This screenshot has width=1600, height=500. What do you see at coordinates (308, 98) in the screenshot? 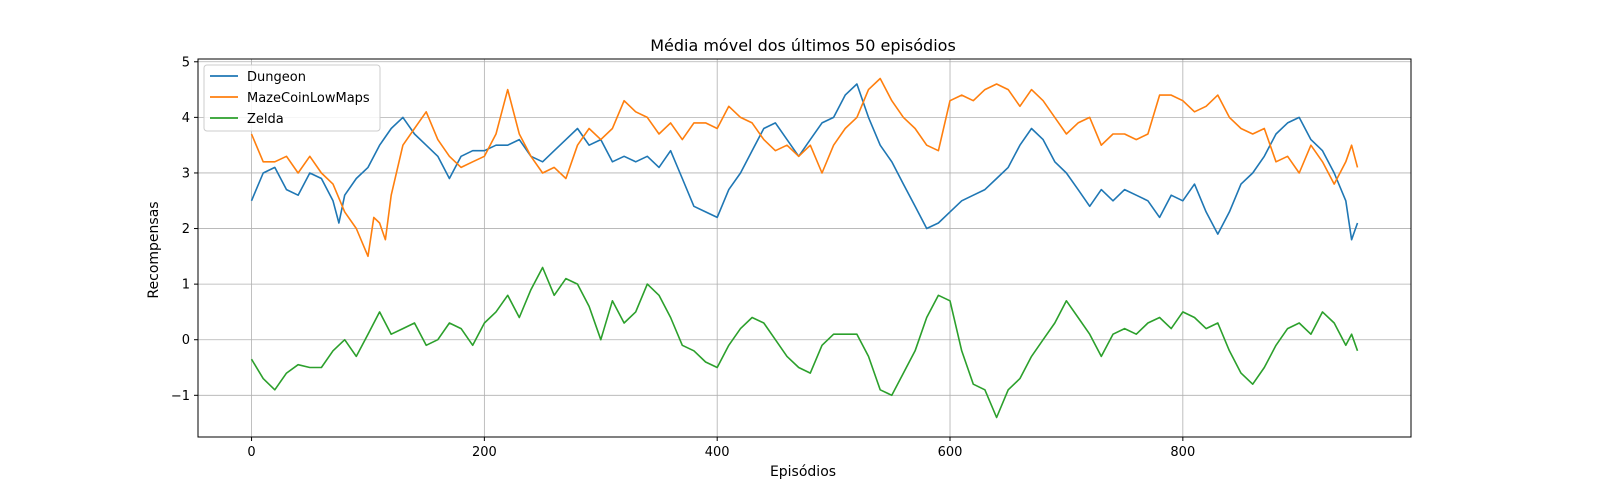
I see `legend-label: MazeCoinLowMaps` at bounding box center [308, 98].